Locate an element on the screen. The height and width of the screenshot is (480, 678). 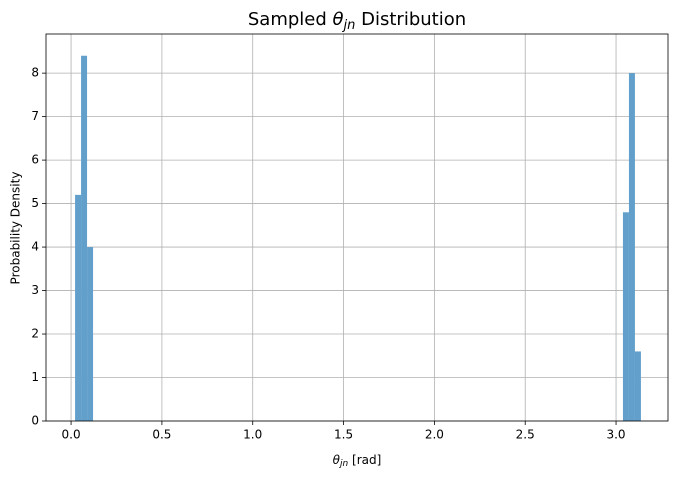
title-subscript: jn is located at coordinates (349, 25).